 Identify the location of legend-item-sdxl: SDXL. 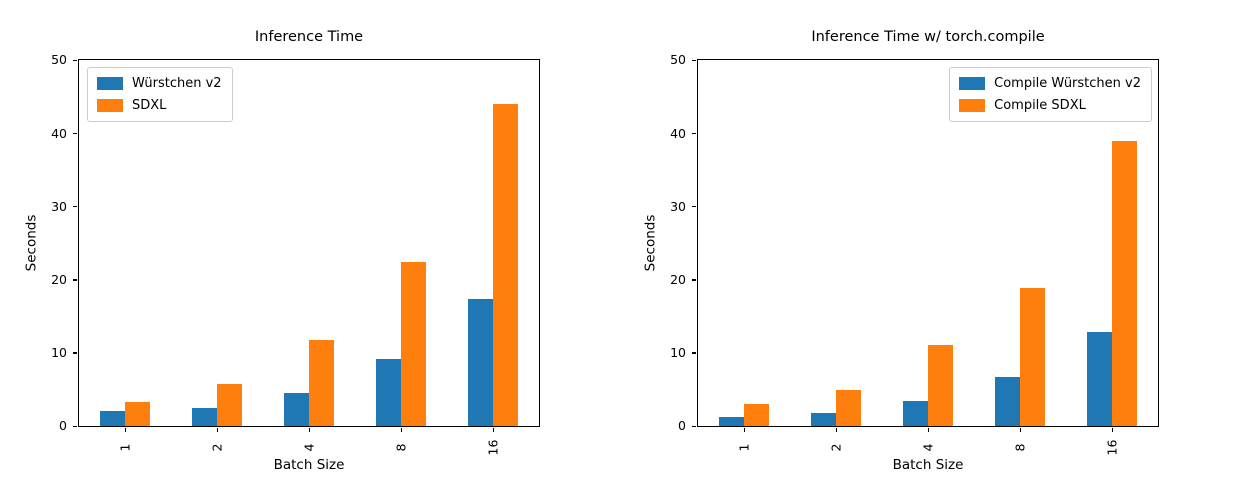
(159, 105).